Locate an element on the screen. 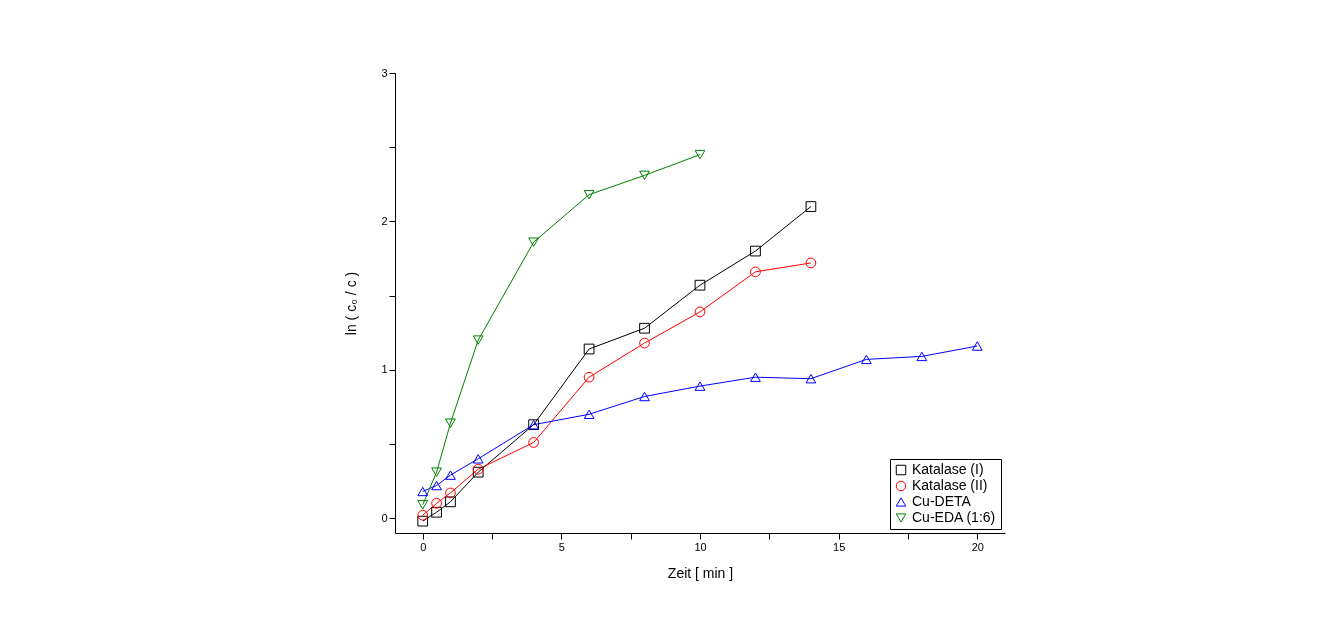 The image size is (1335, 643). x-tick-label: 20 is located at coordinates (977, 546).